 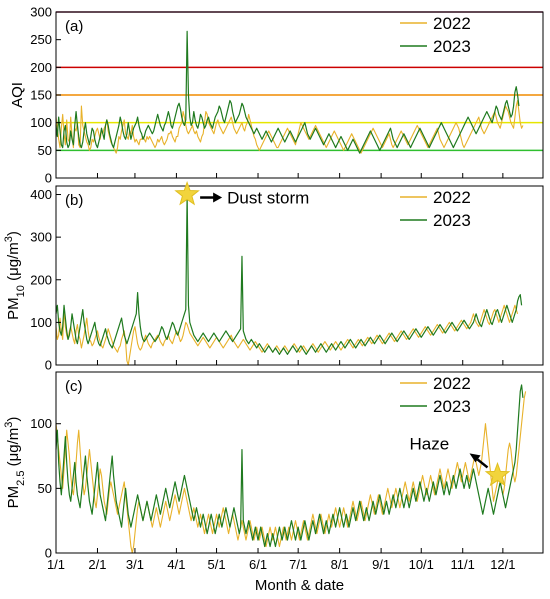 I want to click on x-tick-label: 4/1, so click(x=176, y=564).